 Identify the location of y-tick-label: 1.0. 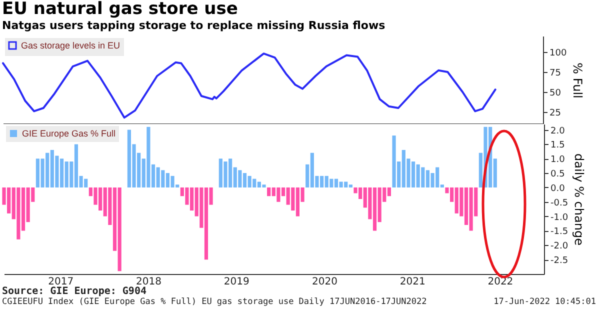
(558, 160).